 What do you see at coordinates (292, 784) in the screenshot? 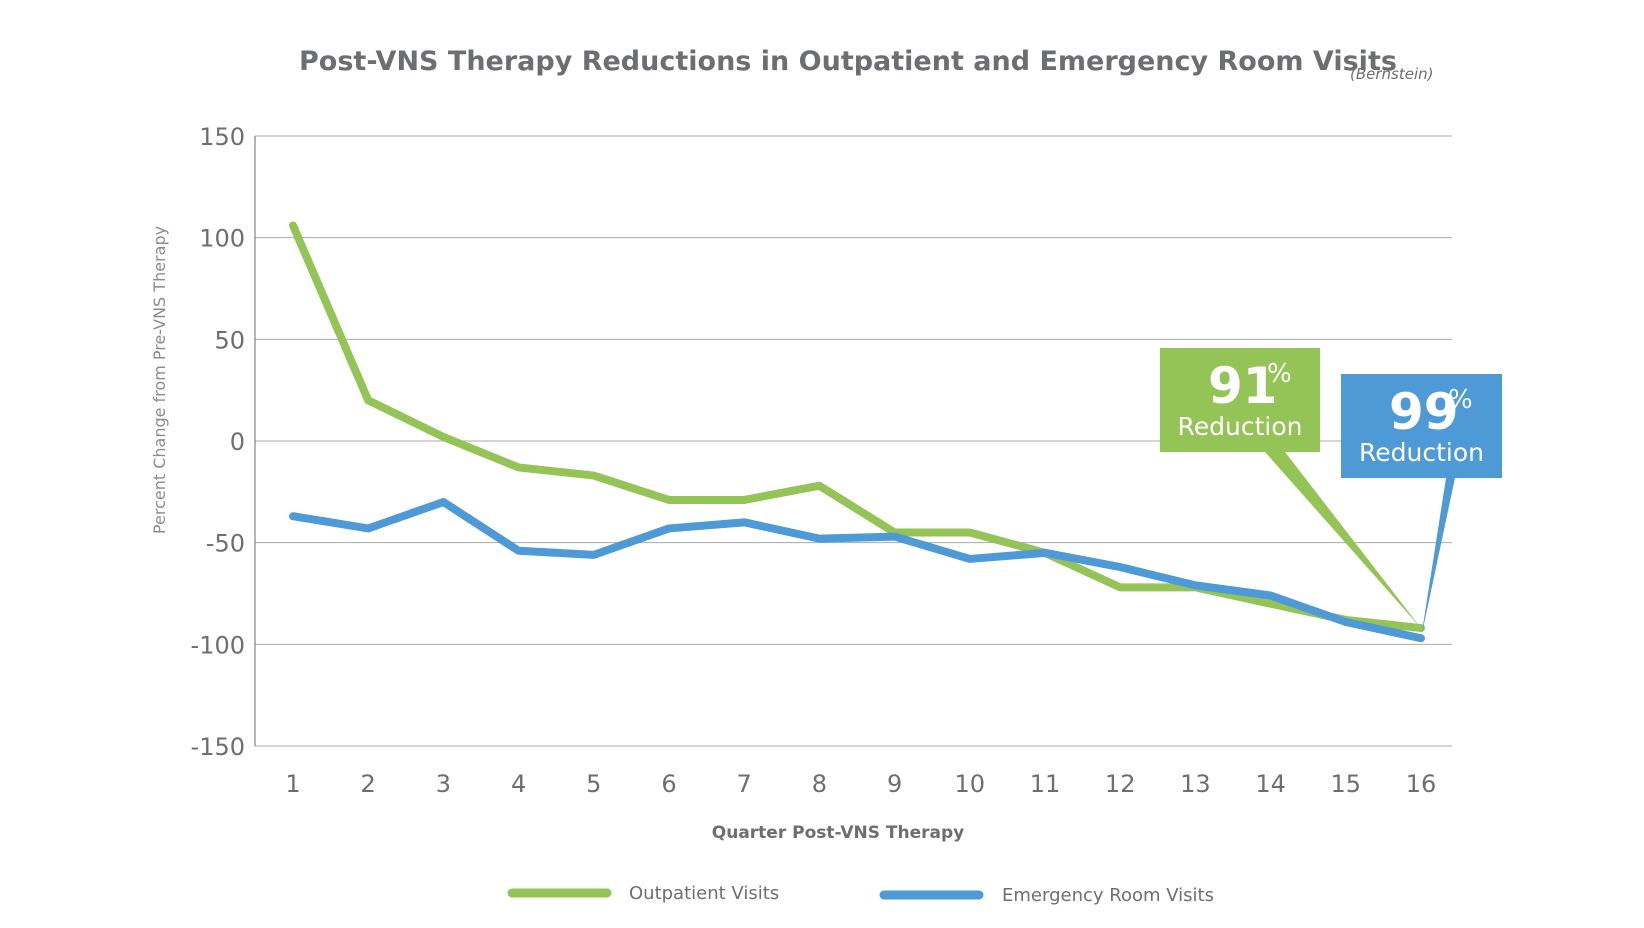
I see `x-tick-label: 1` at bounding box center [292, 784].